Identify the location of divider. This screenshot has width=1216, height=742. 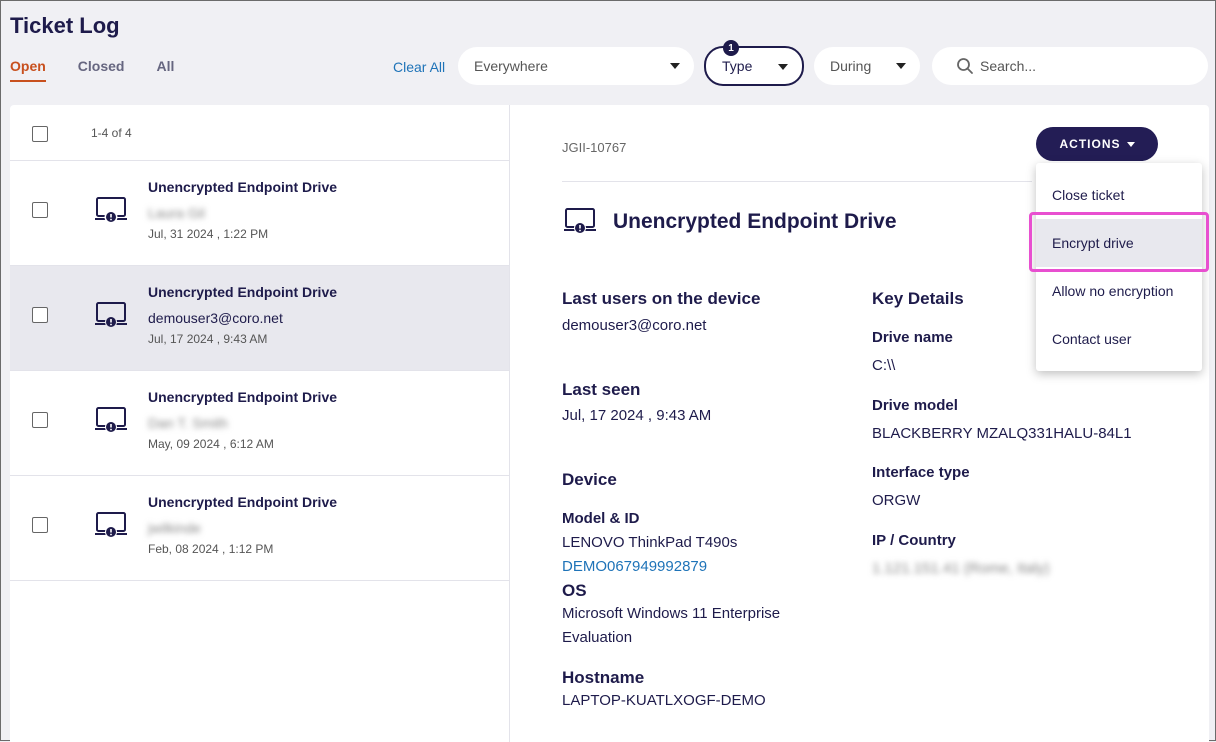
(797, 181).